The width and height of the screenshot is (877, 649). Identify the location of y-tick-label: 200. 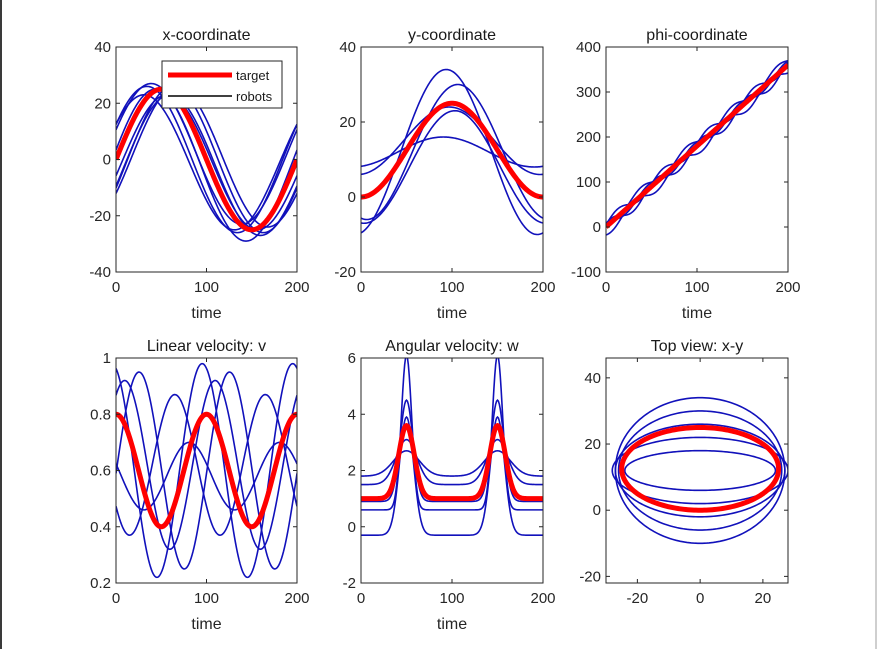
(588, 137).